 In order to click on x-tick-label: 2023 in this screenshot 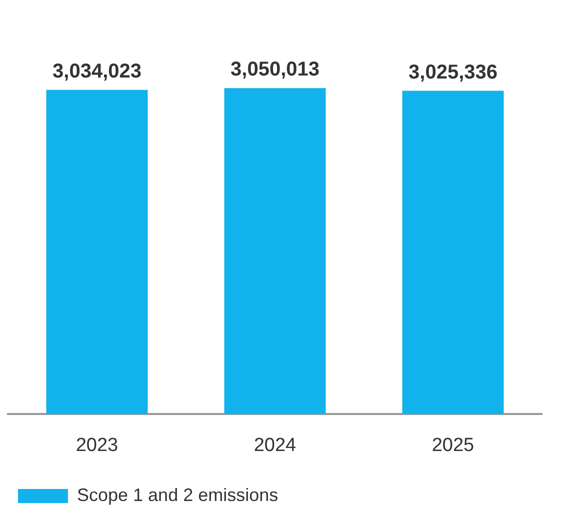, I will do `click(97, 445)`.